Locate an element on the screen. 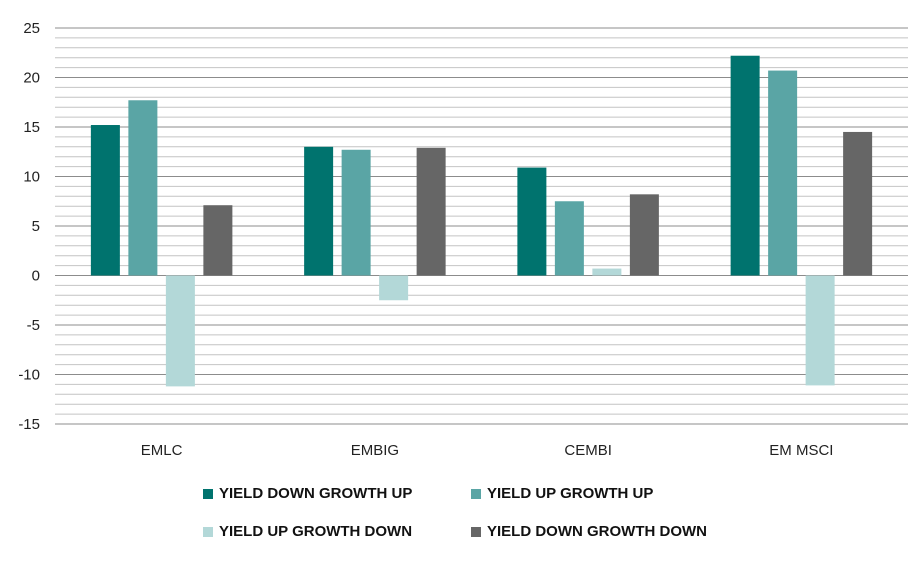 The width and height of the screenshot is (915, 565). y-tick-label: 25 is located at coordinates (31, 28).